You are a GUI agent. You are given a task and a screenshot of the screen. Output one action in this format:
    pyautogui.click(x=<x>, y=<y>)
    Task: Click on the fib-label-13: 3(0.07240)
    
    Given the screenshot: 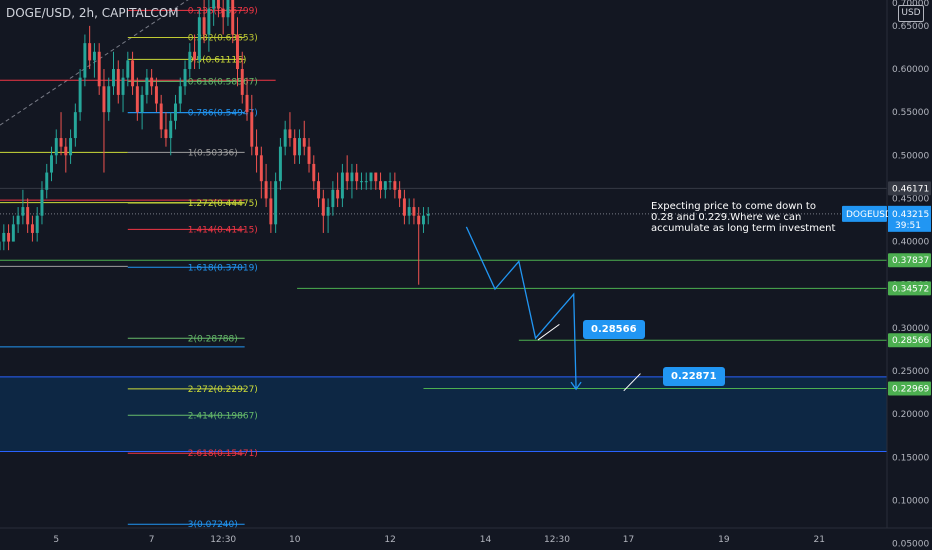 What is the action you would take?
    pyautogui.click(x=213, y=525)
    